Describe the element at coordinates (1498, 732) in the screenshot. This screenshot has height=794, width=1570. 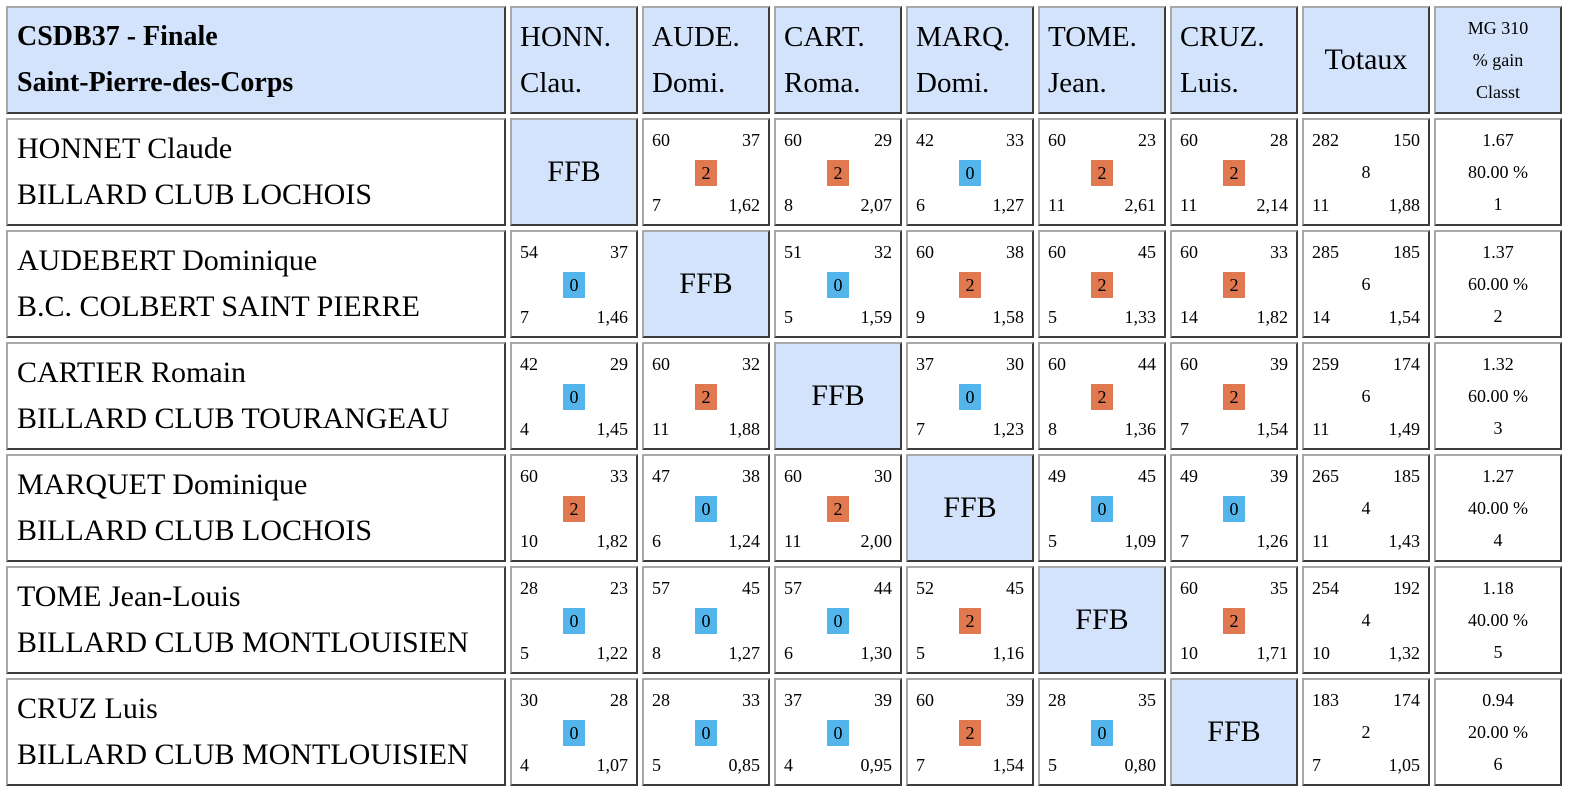
I see `mg-cell: 0.94 20.00 % 6` at that location.